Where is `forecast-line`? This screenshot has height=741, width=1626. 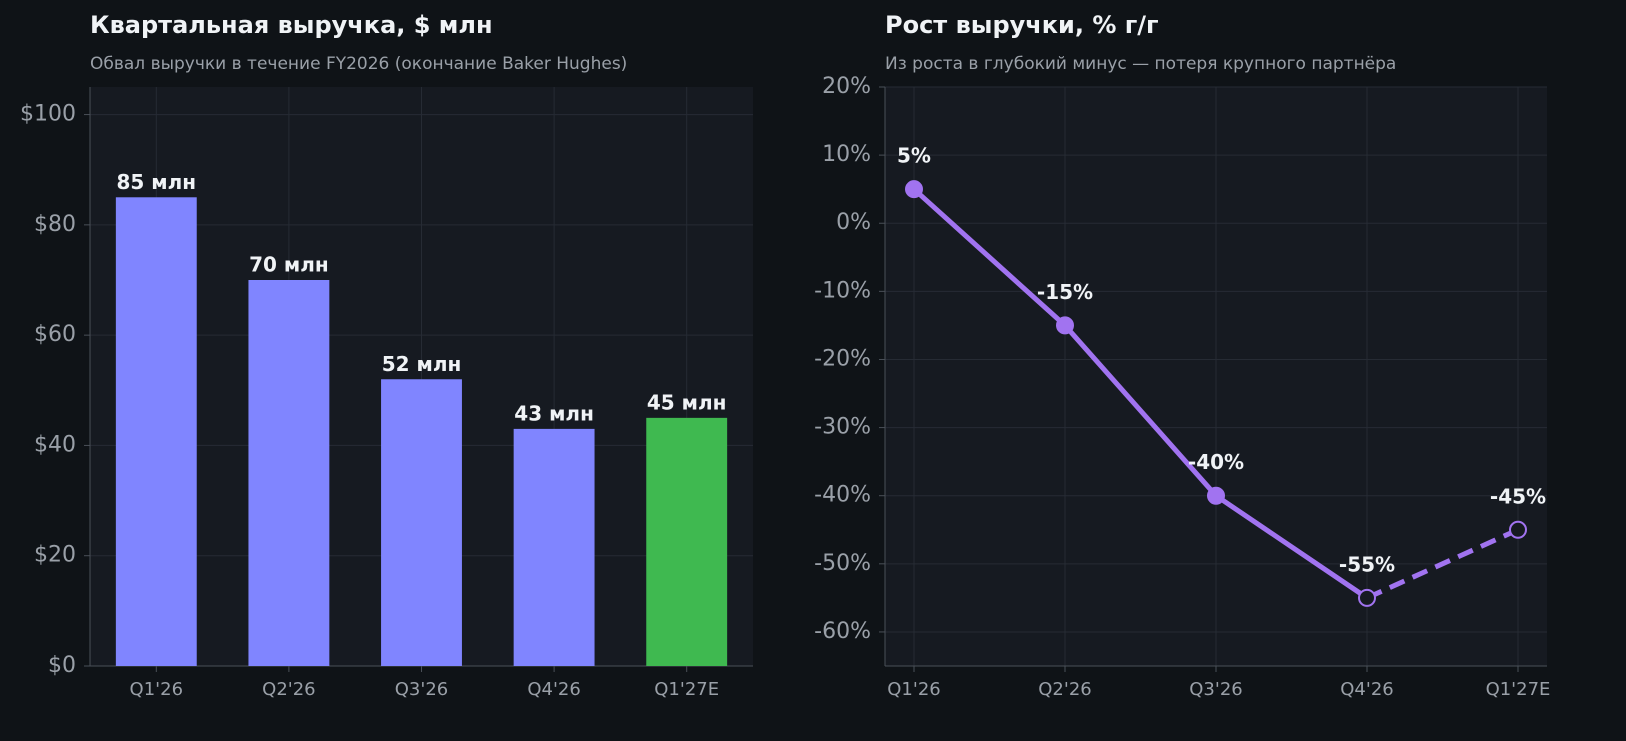
forecast-line is located at coordinates (1442, 564).